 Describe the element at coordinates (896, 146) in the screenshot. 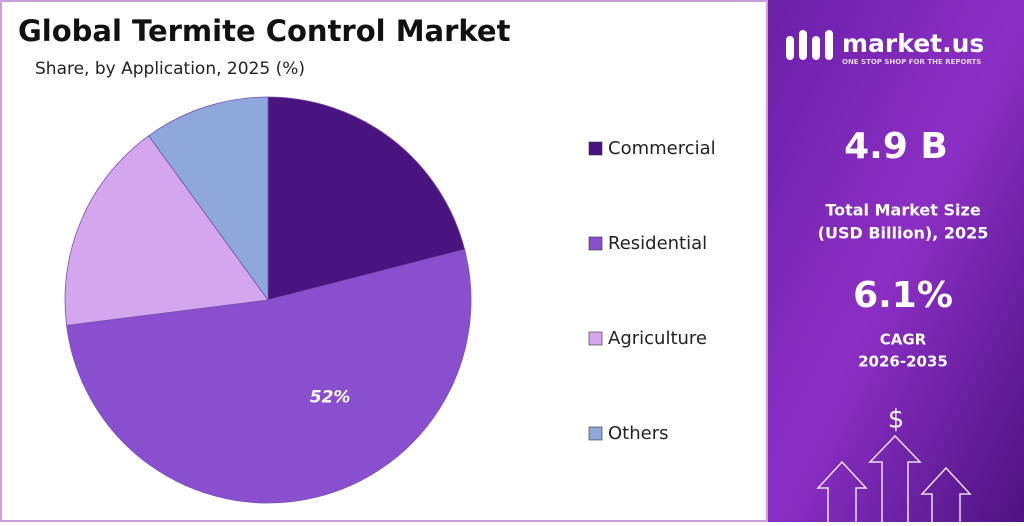

I see `market-size: 4.9 B` at that location.